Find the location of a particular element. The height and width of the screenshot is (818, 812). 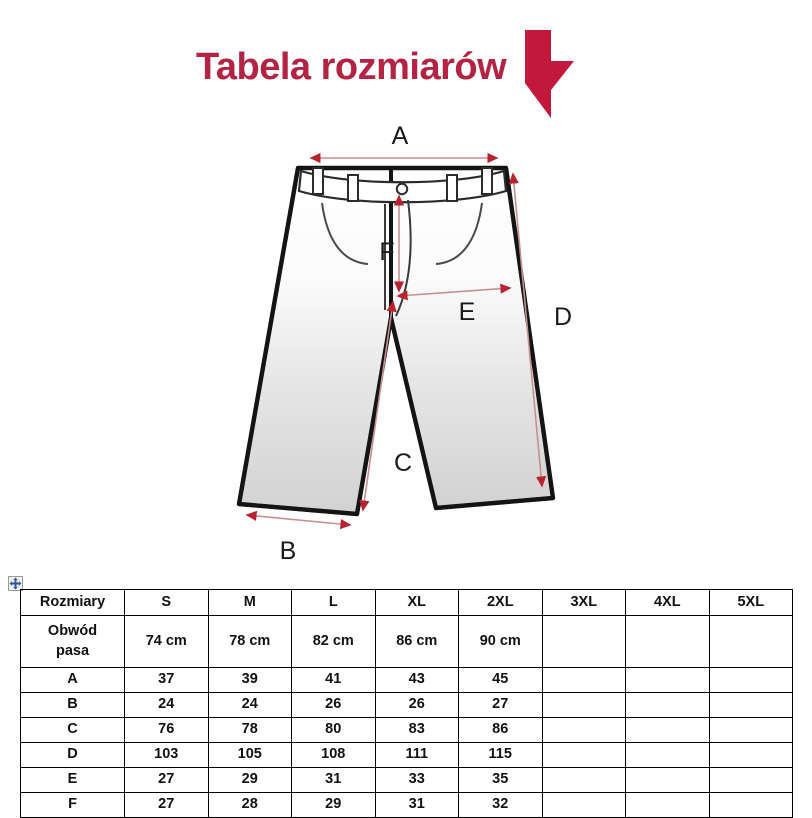

table-row: B 24 24 26 26 27 is located at coordinates (406, 705).